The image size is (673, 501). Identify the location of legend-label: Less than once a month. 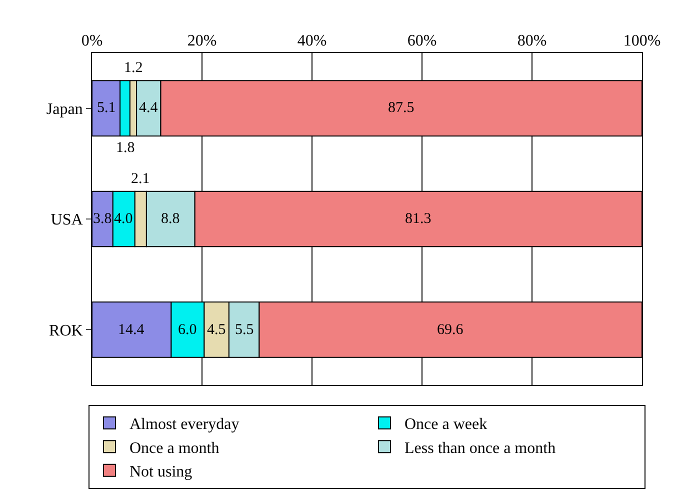
(480, 448).